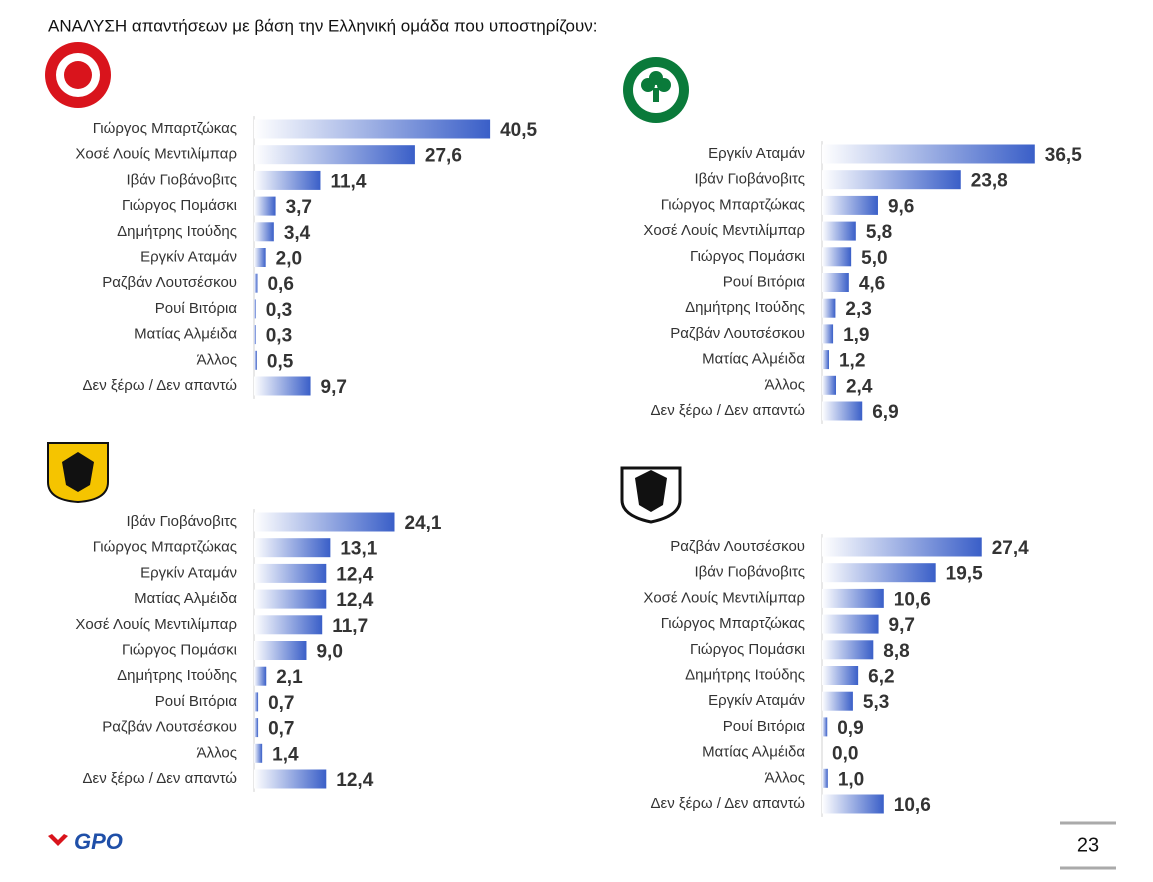  Describe the element at coordinates (280, 284) in the screenshot. I see `value-label: 0,6` at that location.